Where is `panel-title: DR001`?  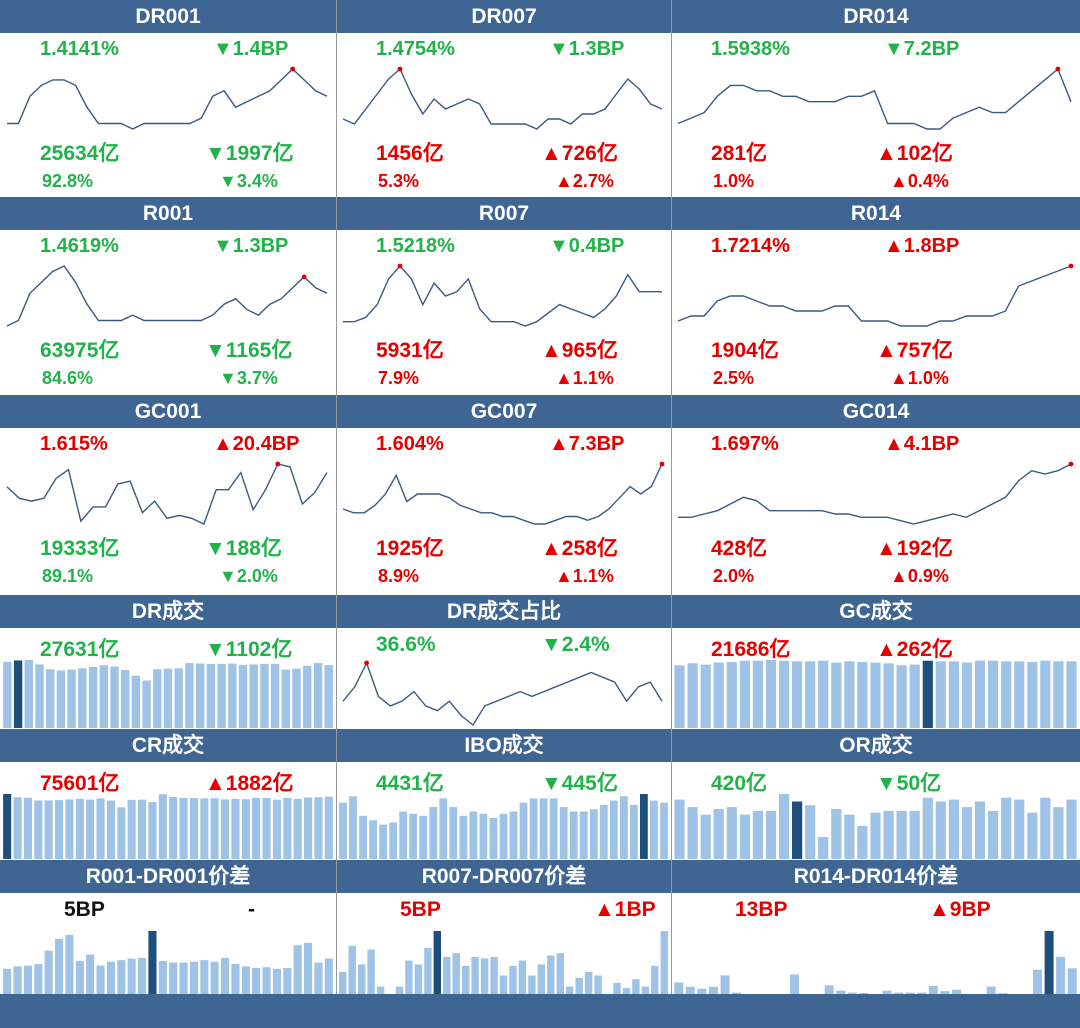 panel-title: DR001 is located at coordinates (168, 16).